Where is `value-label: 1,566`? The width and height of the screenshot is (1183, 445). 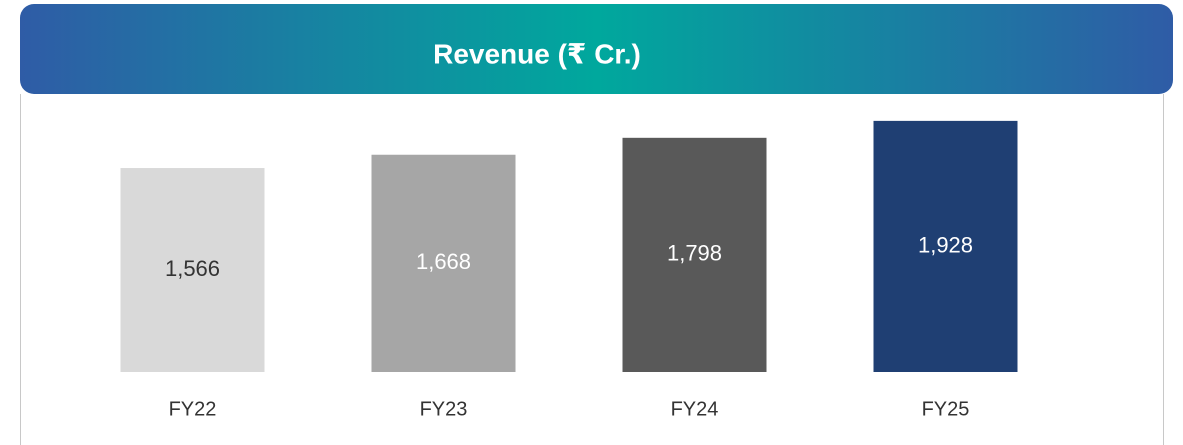 value-label: 1,566 is located at coordinates (192, 268).